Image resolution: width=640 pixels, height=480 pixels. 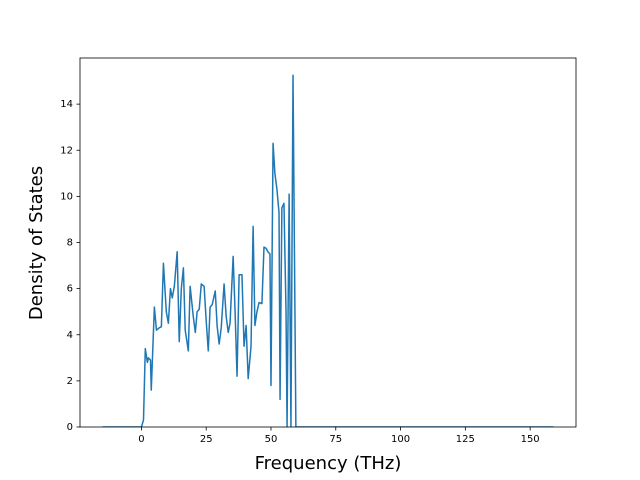 I want to click on y-axis-label: Density of States, so click(x=36, y=243).